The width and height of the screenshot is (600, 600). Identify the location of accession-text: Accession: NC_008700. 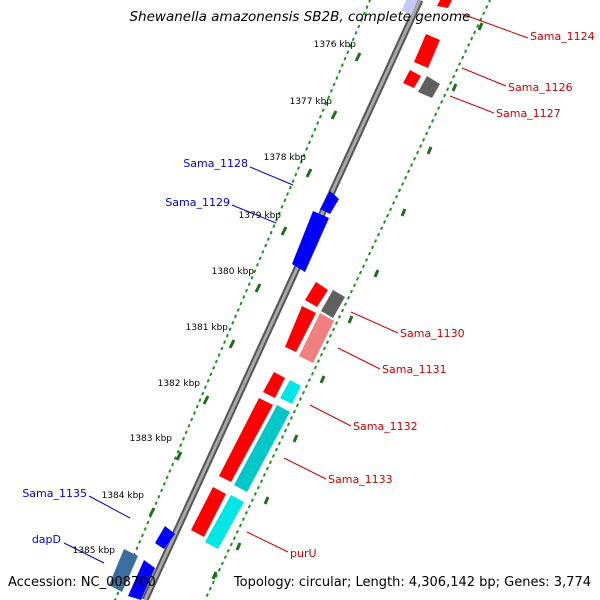
(82, 582).